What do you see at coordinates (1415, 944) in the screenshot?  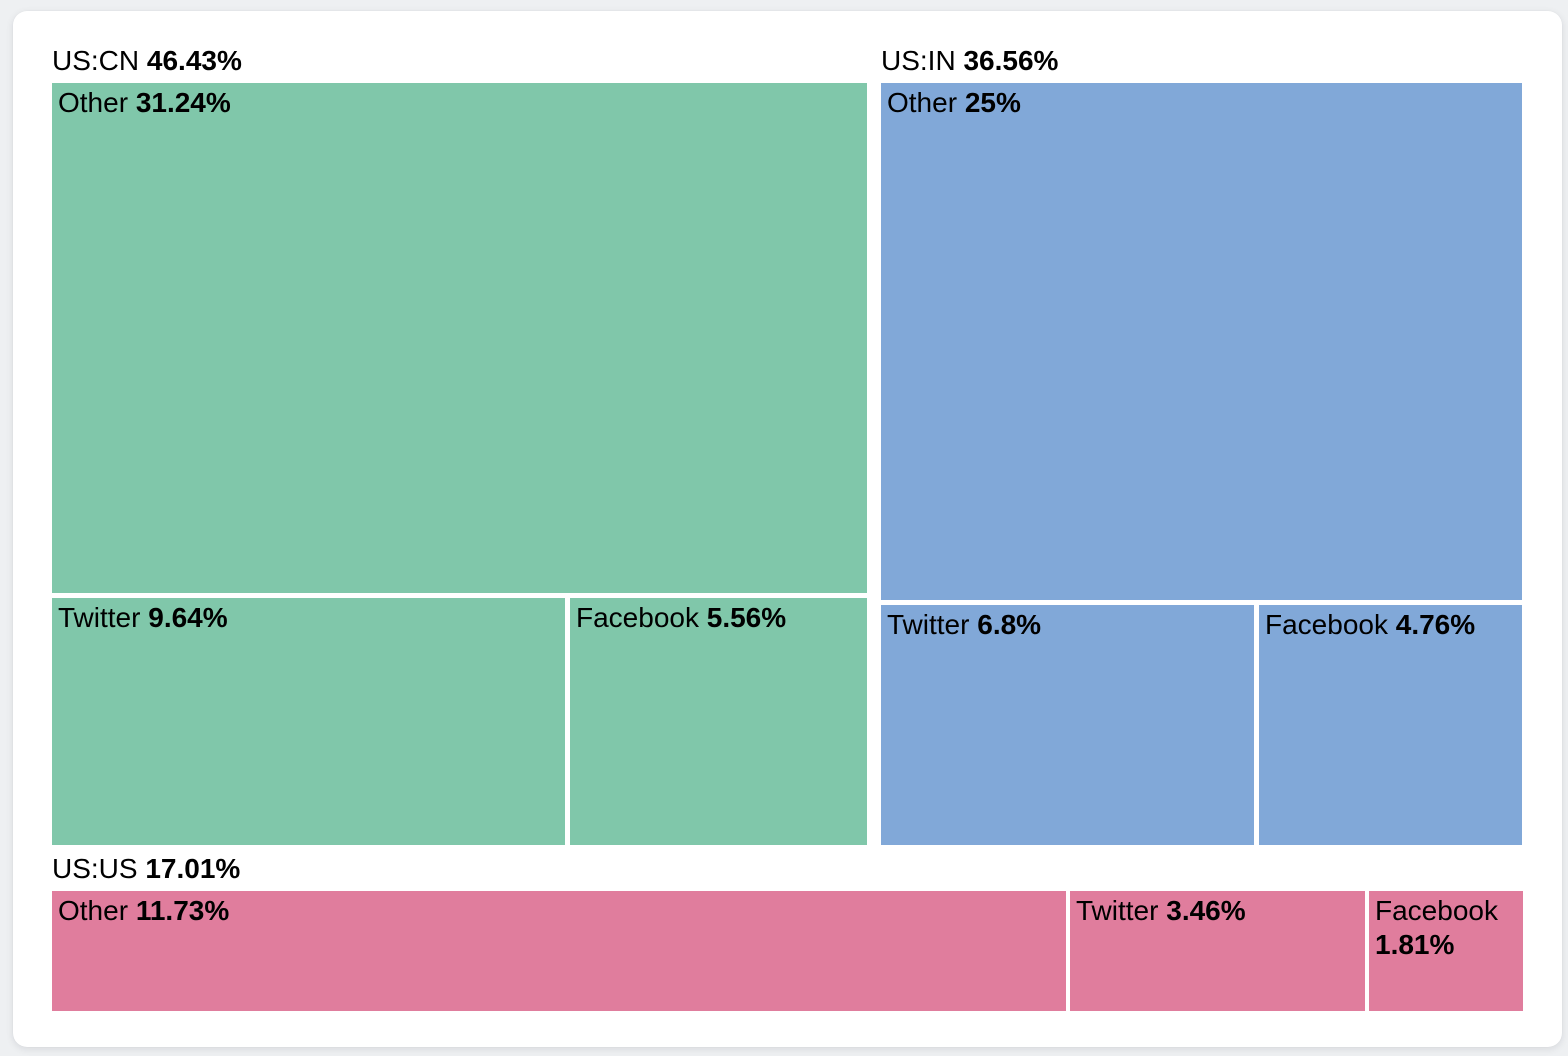 I see `cell-value: 1.81%` at bounding box center [1415, 944].